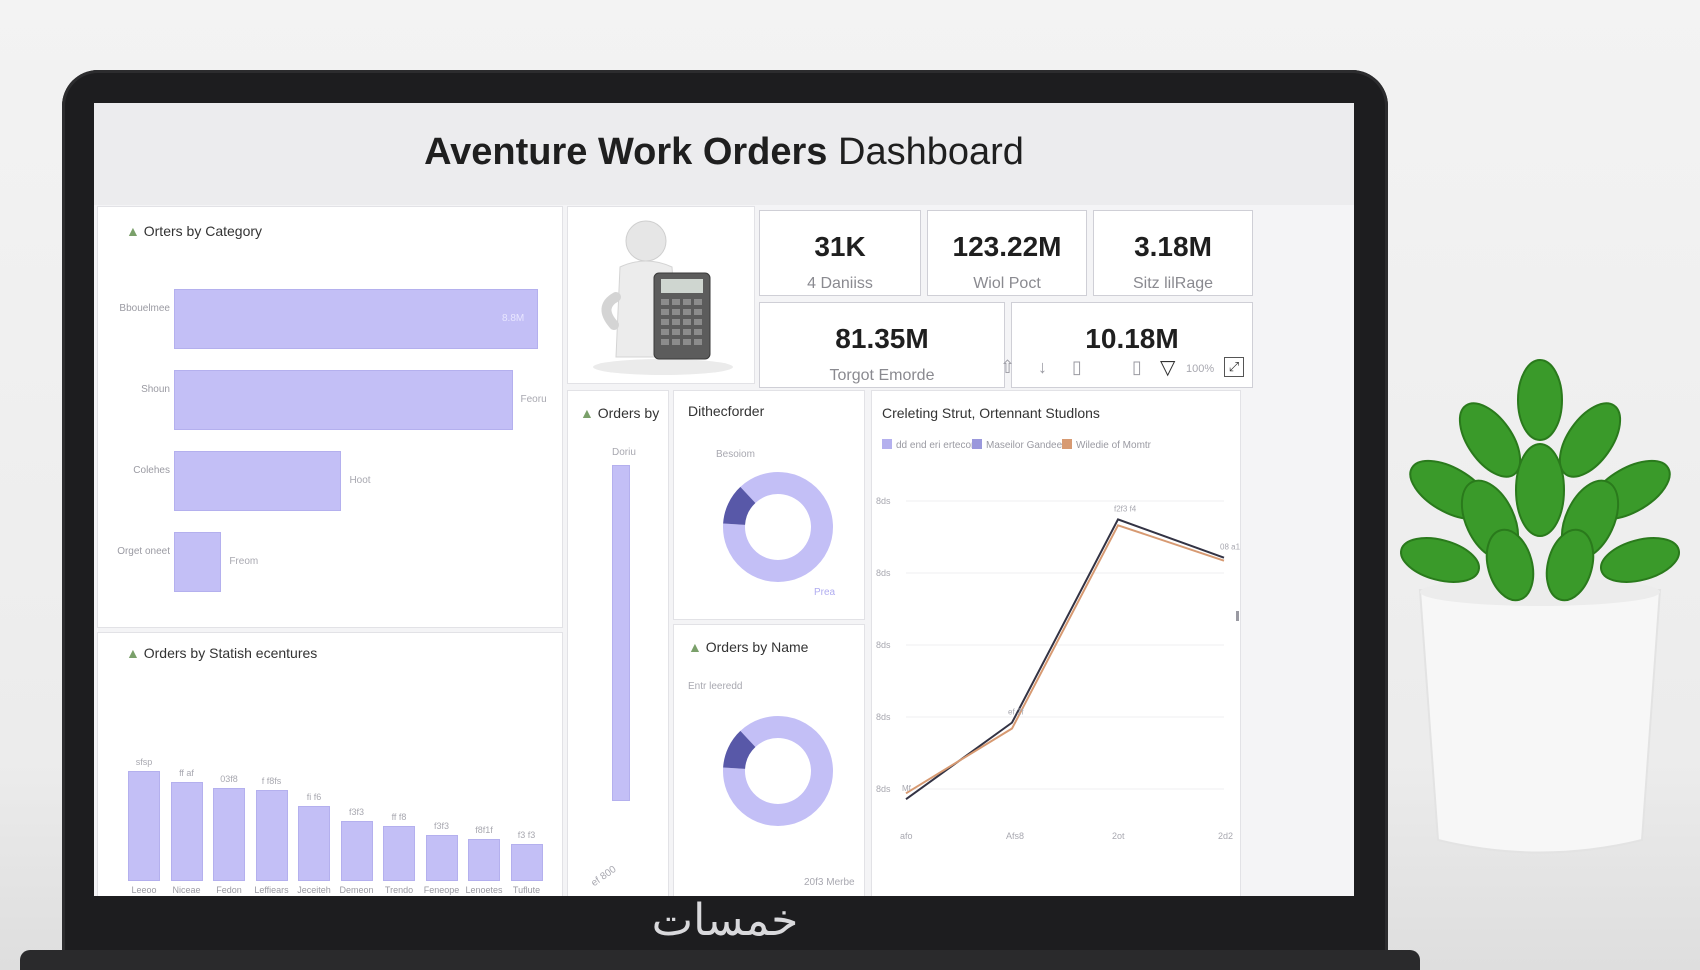  I want to click on bar-category-label: Orget oneet, so click(143, 551).